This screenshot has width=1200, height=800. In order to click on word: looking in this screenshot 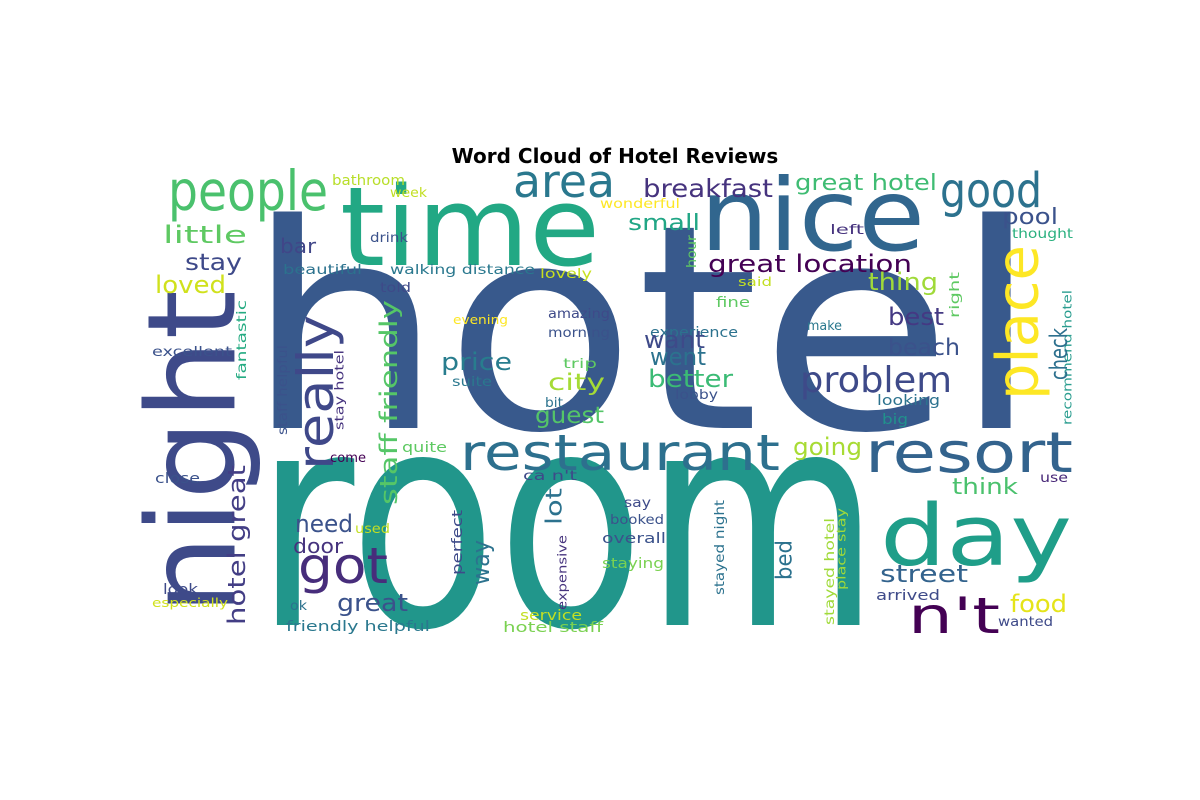, I will do `click(908, 401)`.